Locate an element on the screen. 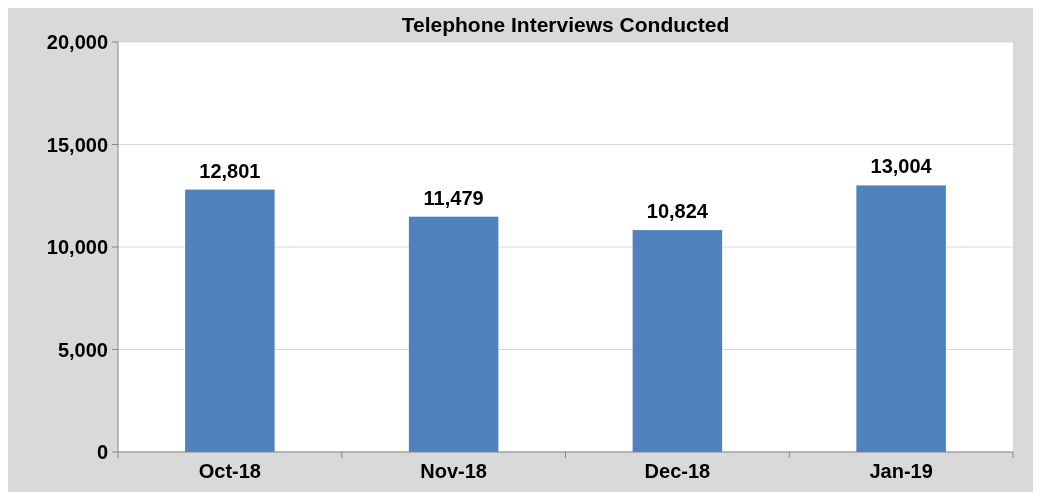  data-label: 13,004 is located at coordinates (901, 166).